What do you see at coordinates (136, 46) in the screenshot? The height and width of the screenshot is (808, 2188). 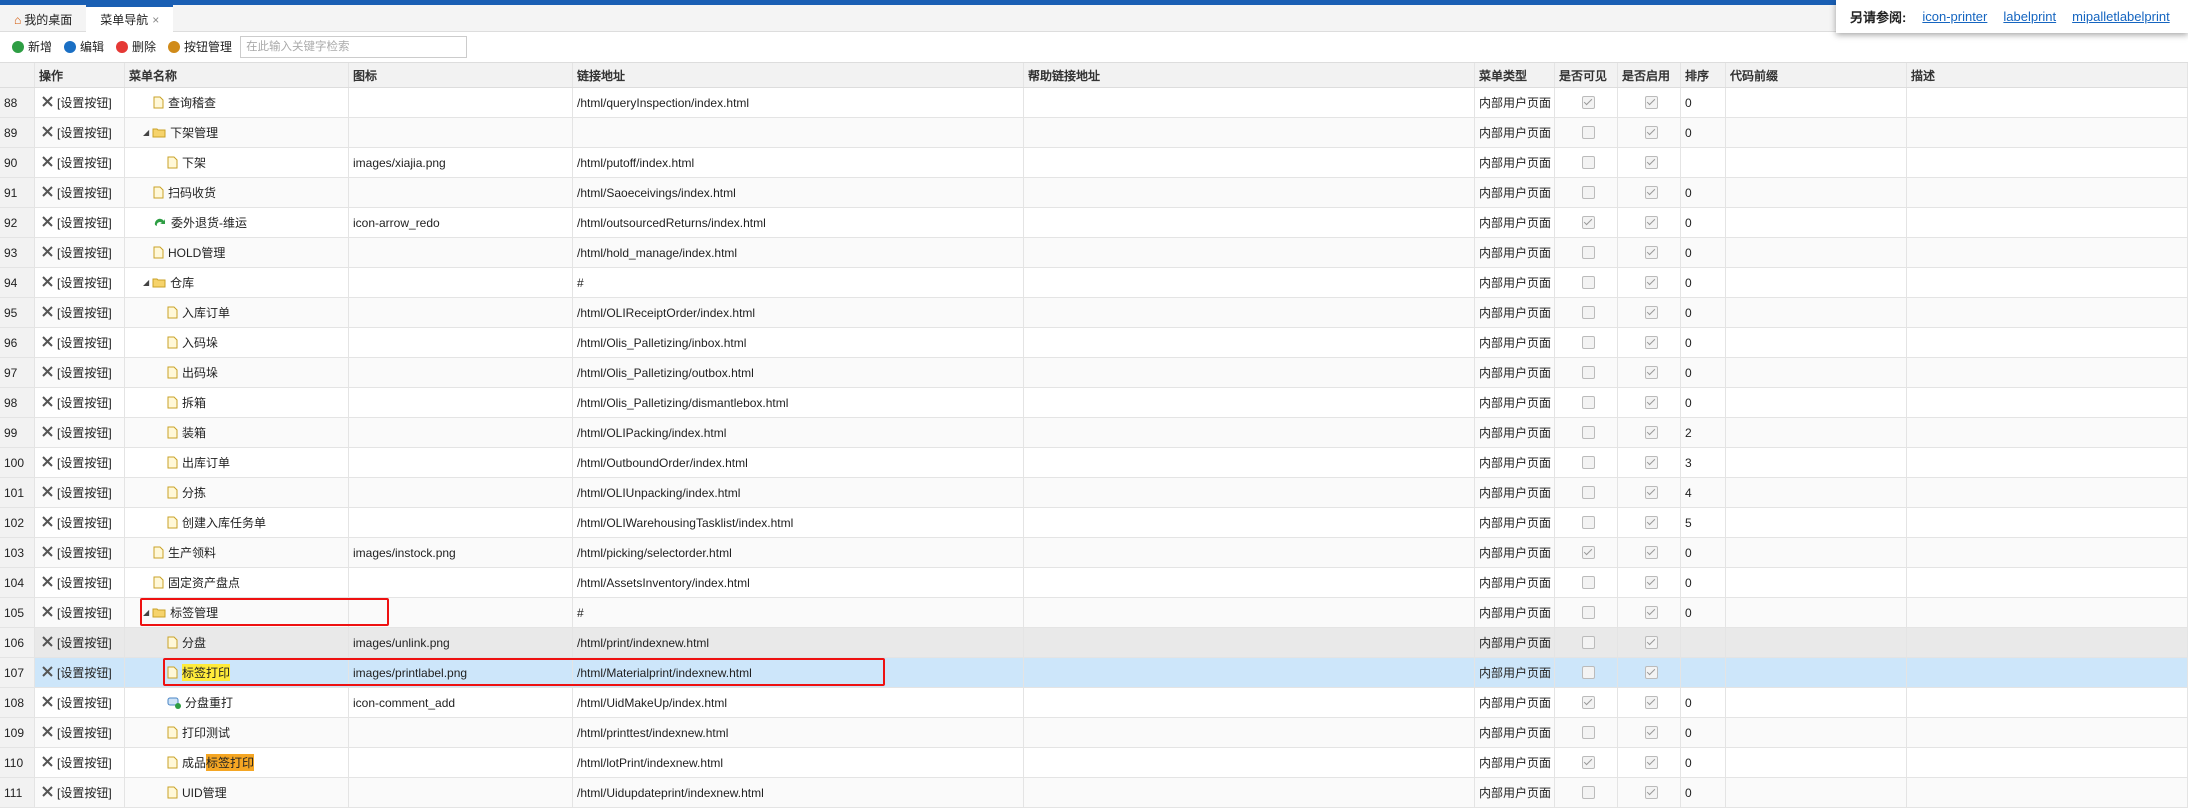 I see `toolbar-button: 删除` at bounding box center [136, 46].